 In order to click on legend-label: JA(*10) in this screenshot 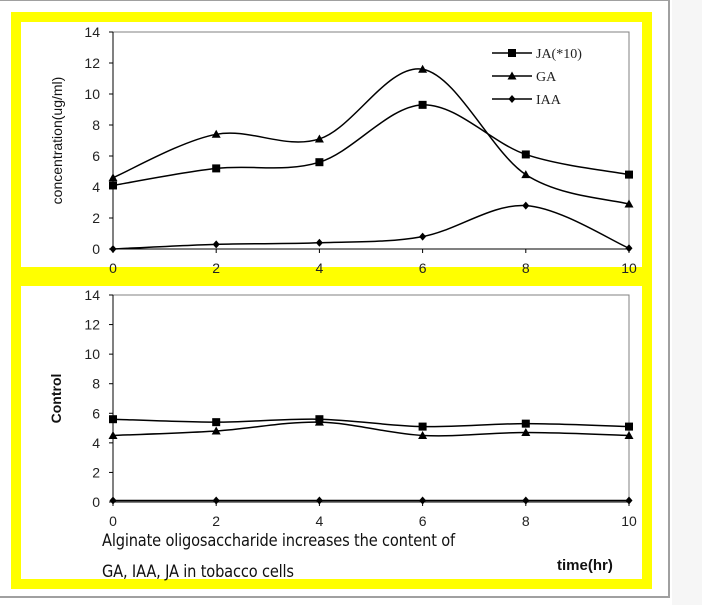, I will do `click(559, 54)`.